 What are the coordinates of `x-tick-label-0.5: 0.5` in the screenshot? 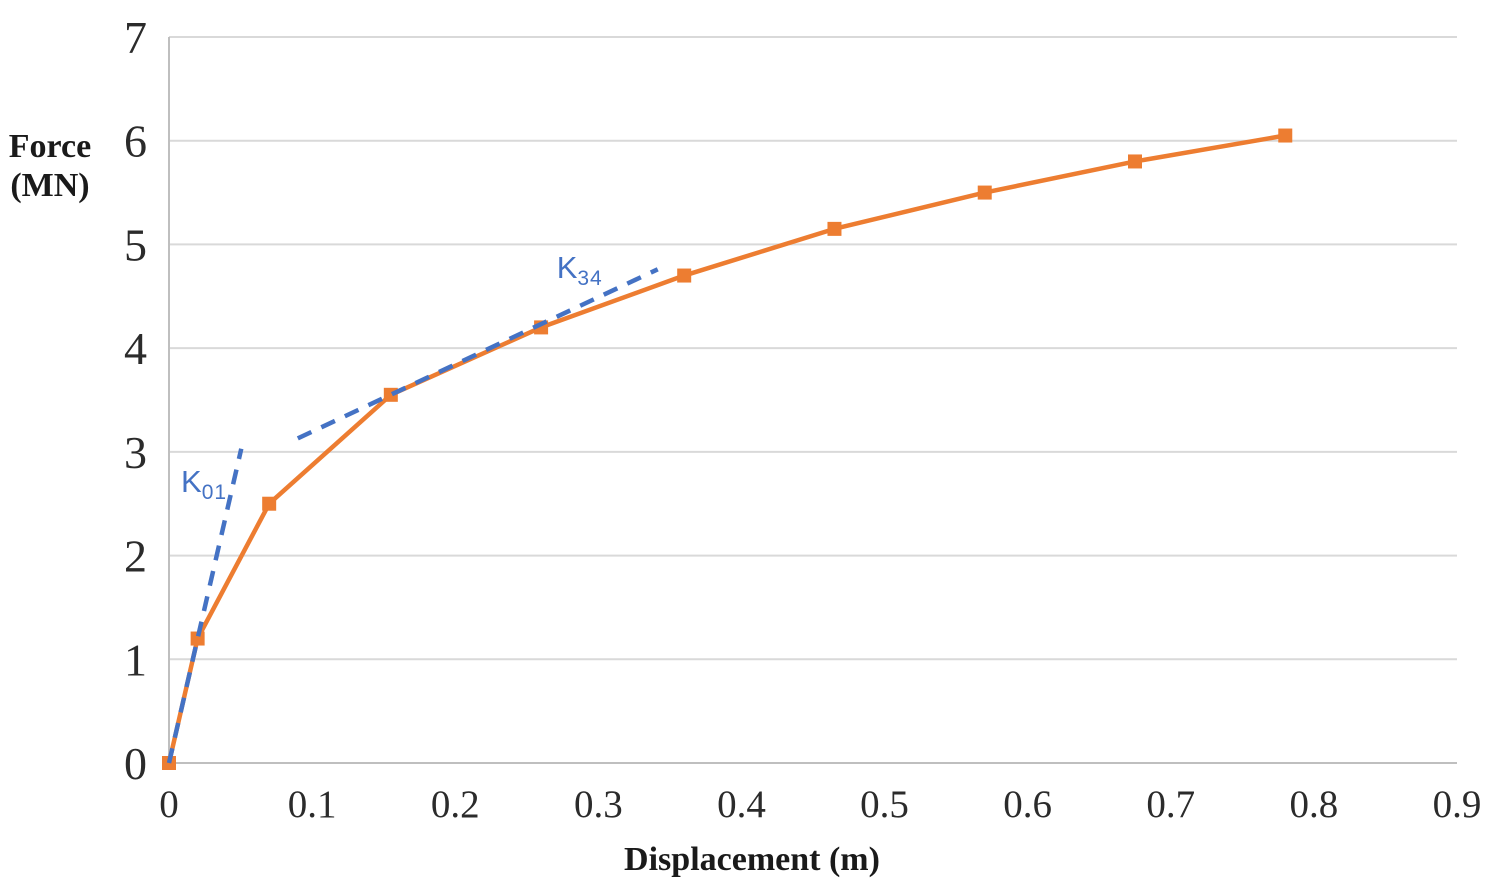 It's located at (884, 804).